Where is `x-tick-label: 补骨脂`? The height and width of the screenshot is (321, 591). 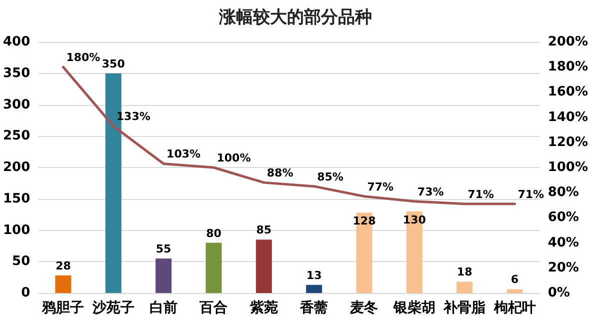
x-tick-label: 补骨脂 is located at coordinates (464, 307).